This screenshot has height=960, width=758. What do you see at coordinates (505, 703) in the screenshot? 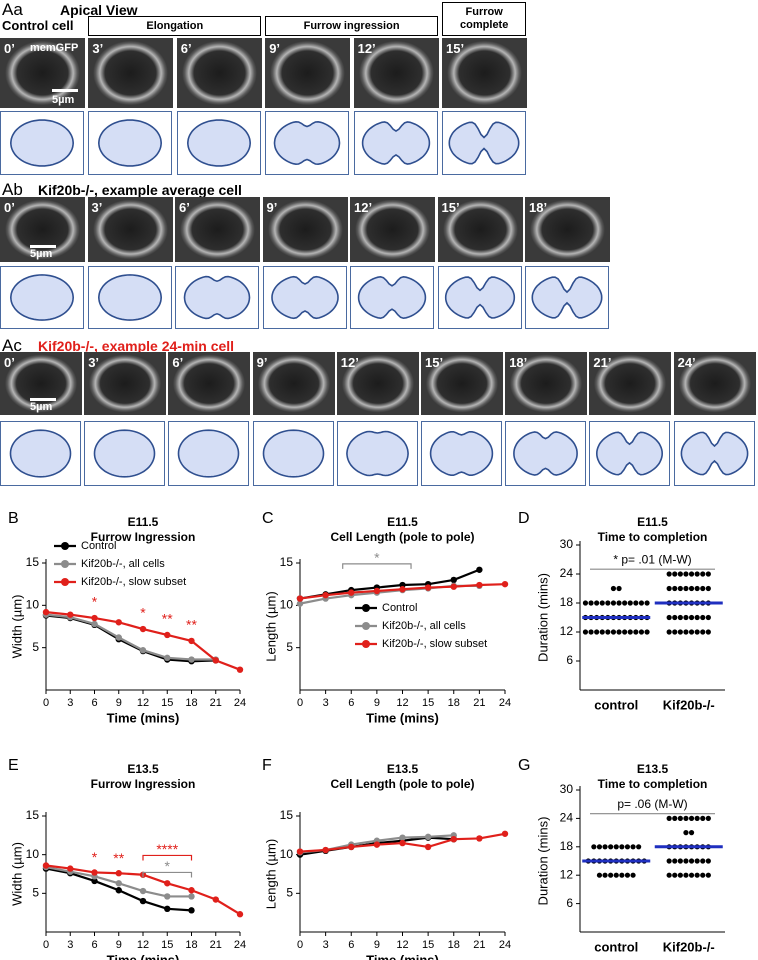
I see `x-tick-label: 24` at bounding box center [505, 703].